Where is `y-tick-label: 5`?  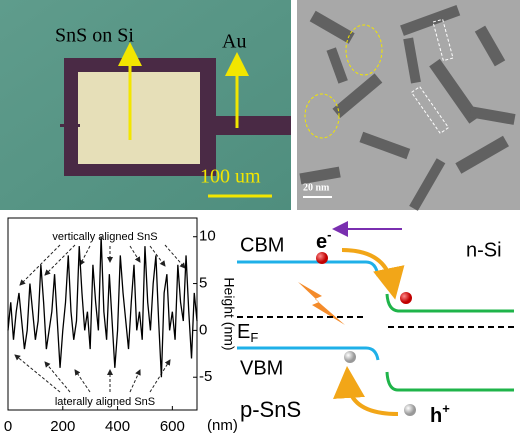 y-tick-label: 5 is located at coordinates (203, 283).